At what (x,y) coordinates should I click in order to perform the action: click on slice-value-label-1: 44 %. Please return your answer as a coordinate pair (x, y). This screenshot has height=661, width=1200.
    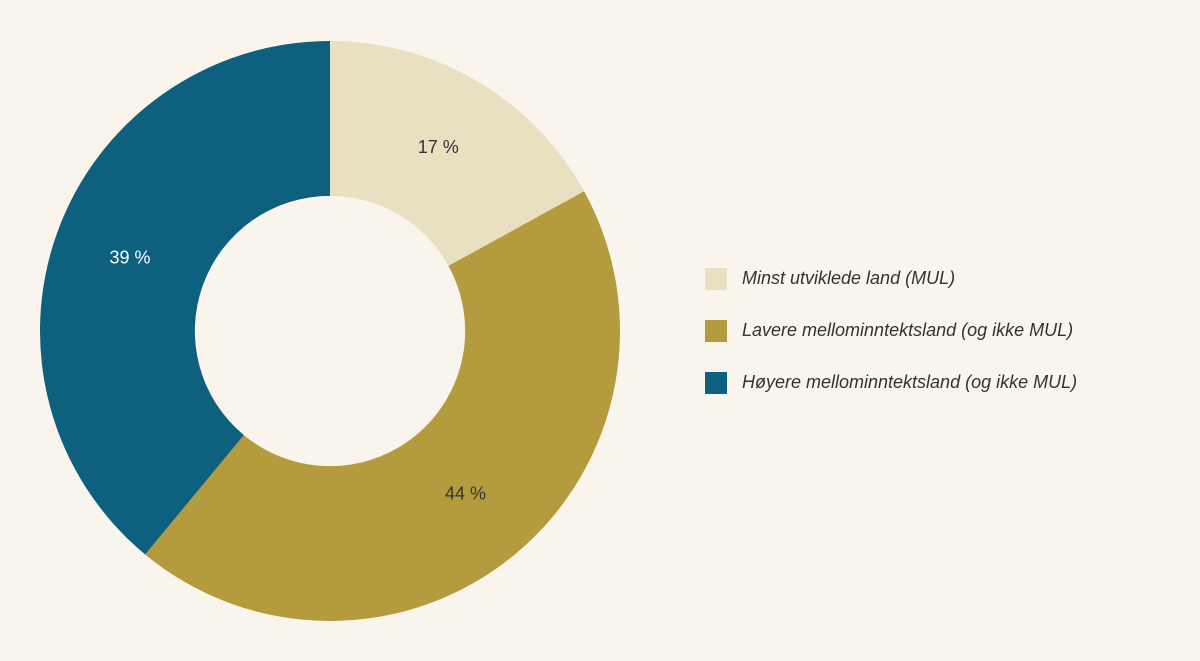
    Looking at the image, I should click on (465, 493).